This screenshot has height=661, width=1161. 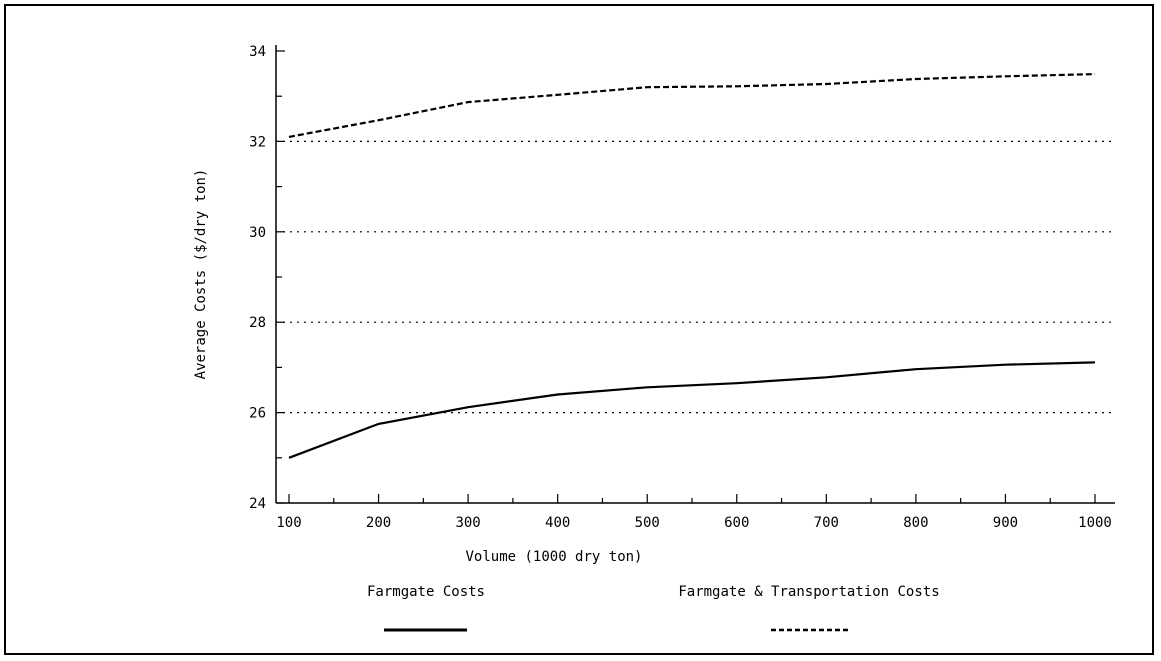 I want to click on x-tick-label-1000: 1000, so click(x=1095, y=523).